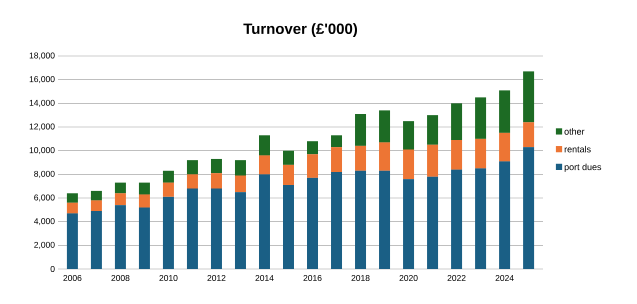 This screenshot has width=637, height=304. I want to click on x-tick-label: 2016, so click(313, 278).